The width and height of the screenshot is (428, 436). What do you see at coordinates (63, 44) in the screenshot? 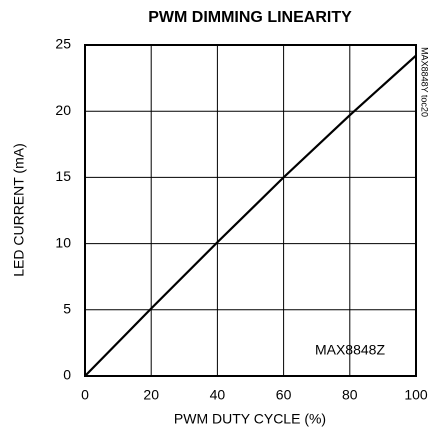
I see `y-tick-label: 25` at bounding box center [63, 44].